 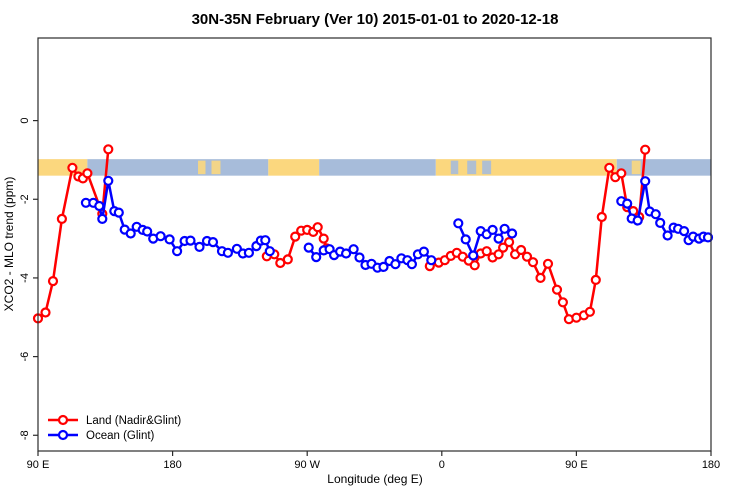 I want to click on y-axis-label: XCO2 - MLO trend (ppm), so click(x=9, y=244).